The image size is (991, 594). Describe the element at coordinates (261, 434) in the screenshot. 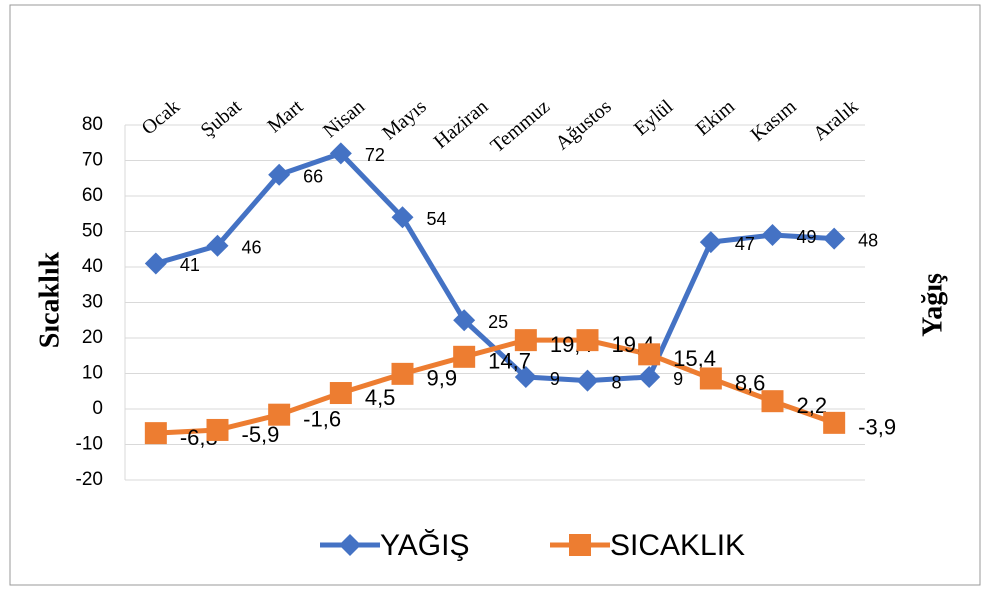

I see `data-label: -5,9` at that location.